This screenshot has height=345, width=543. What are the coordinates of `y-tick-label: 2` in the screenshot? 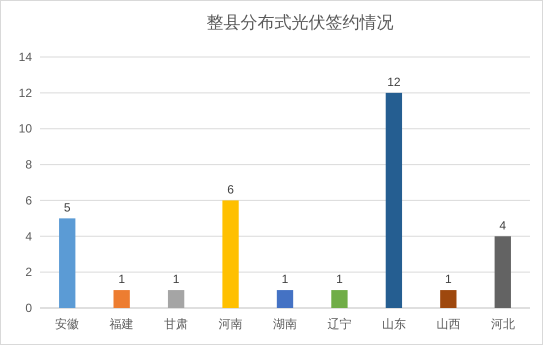 It's located at (28, 272).